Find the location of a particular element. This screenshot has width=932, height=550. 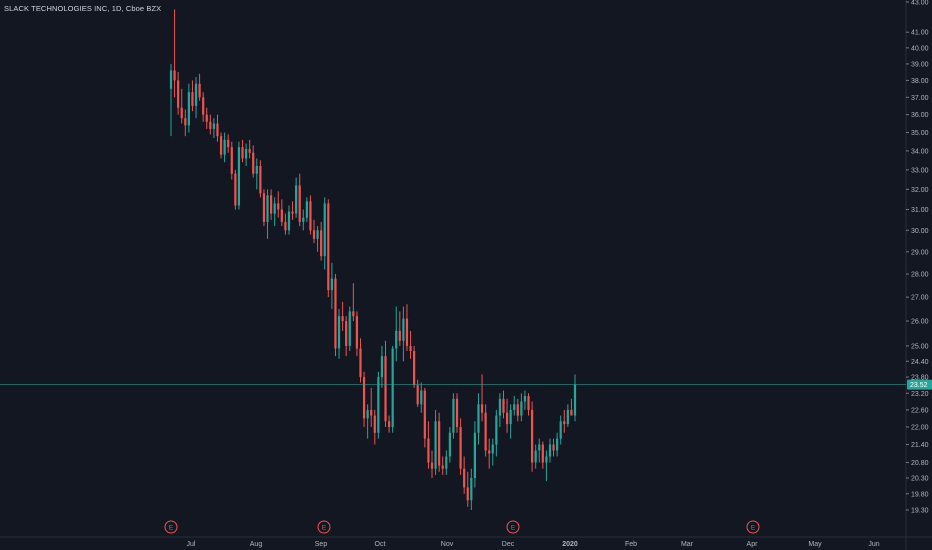

y-tick-label: 23.80 is located at coordinates (920, 378).